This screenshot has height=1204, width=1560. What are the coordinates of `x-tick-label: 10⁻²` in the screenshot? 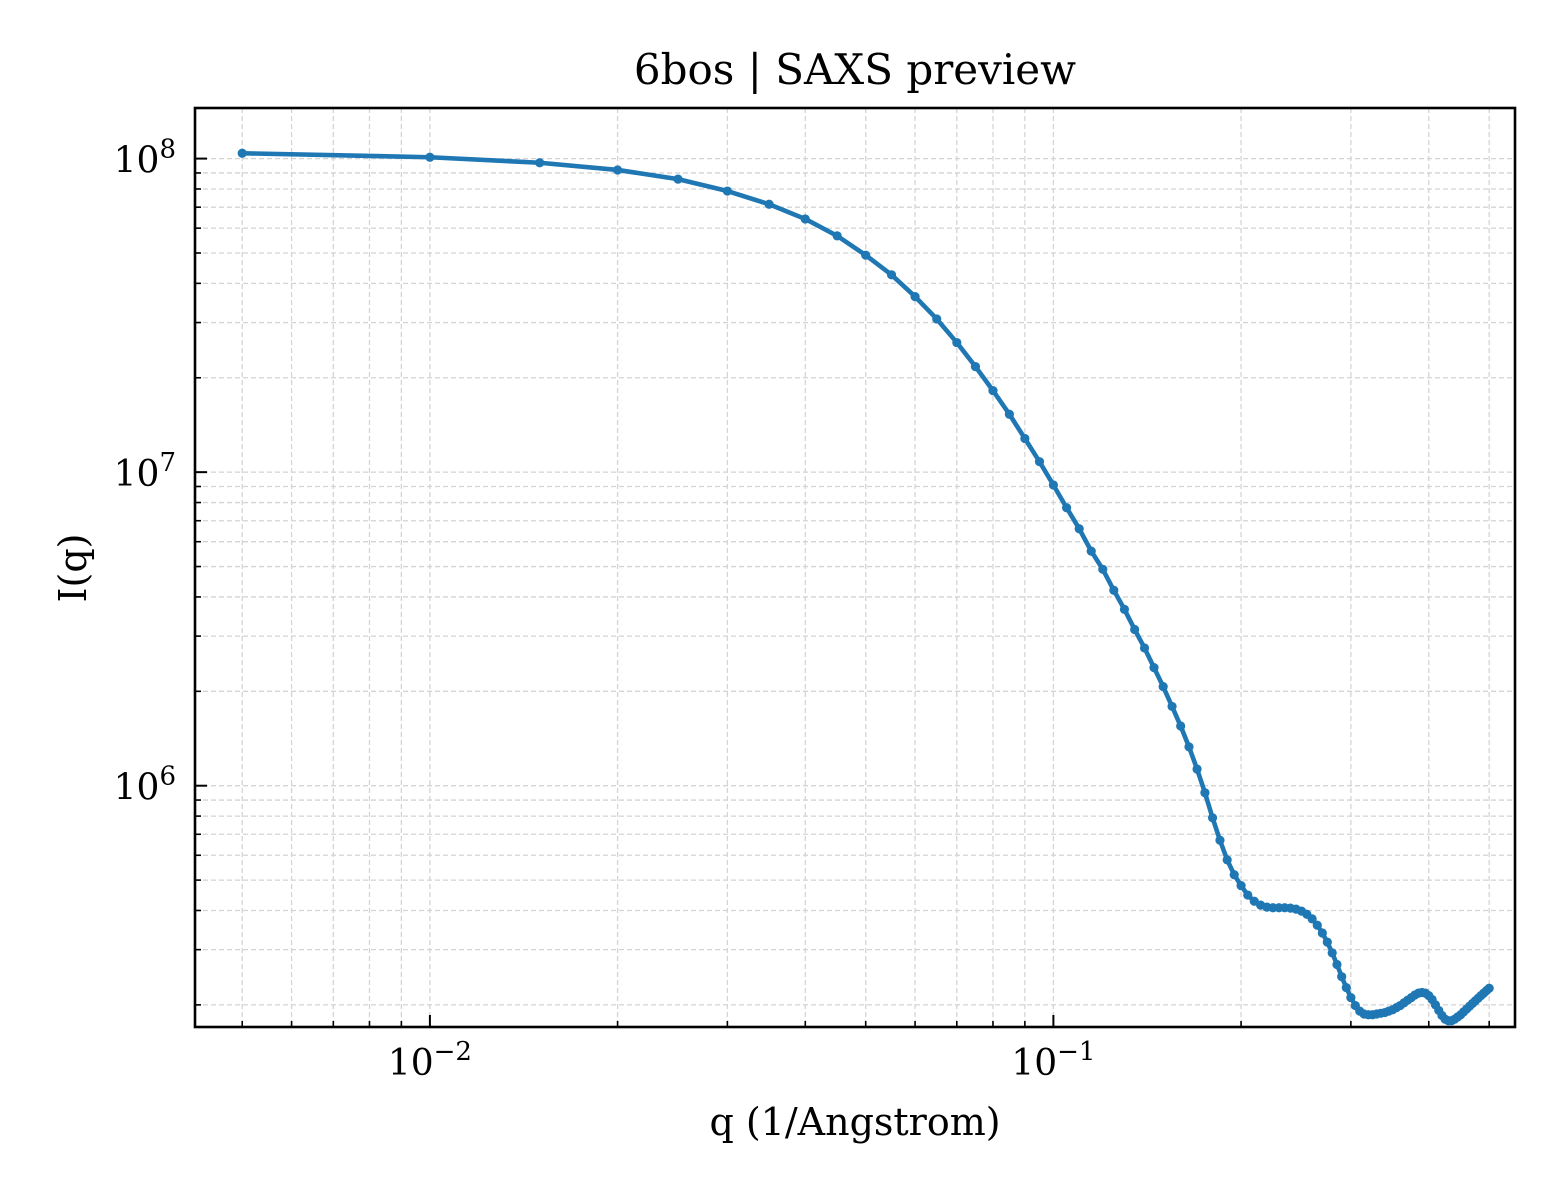 It's located at (430, 1060).